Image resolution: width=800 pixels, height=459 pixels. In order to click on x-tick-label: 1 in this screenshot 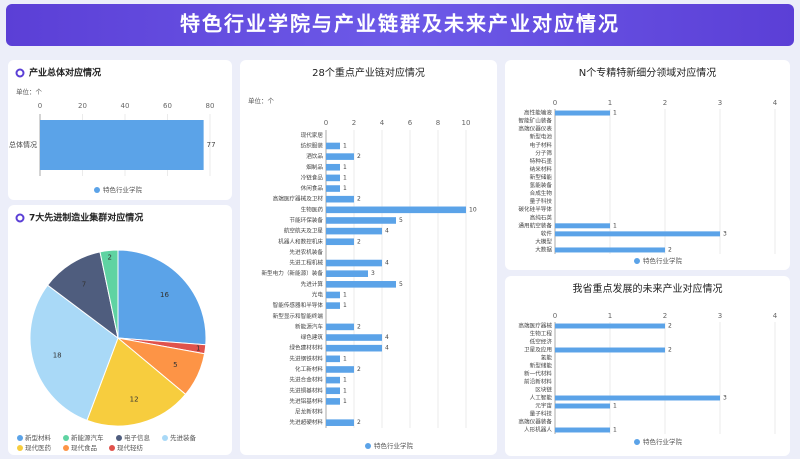, I will do `click(610, 316)`.